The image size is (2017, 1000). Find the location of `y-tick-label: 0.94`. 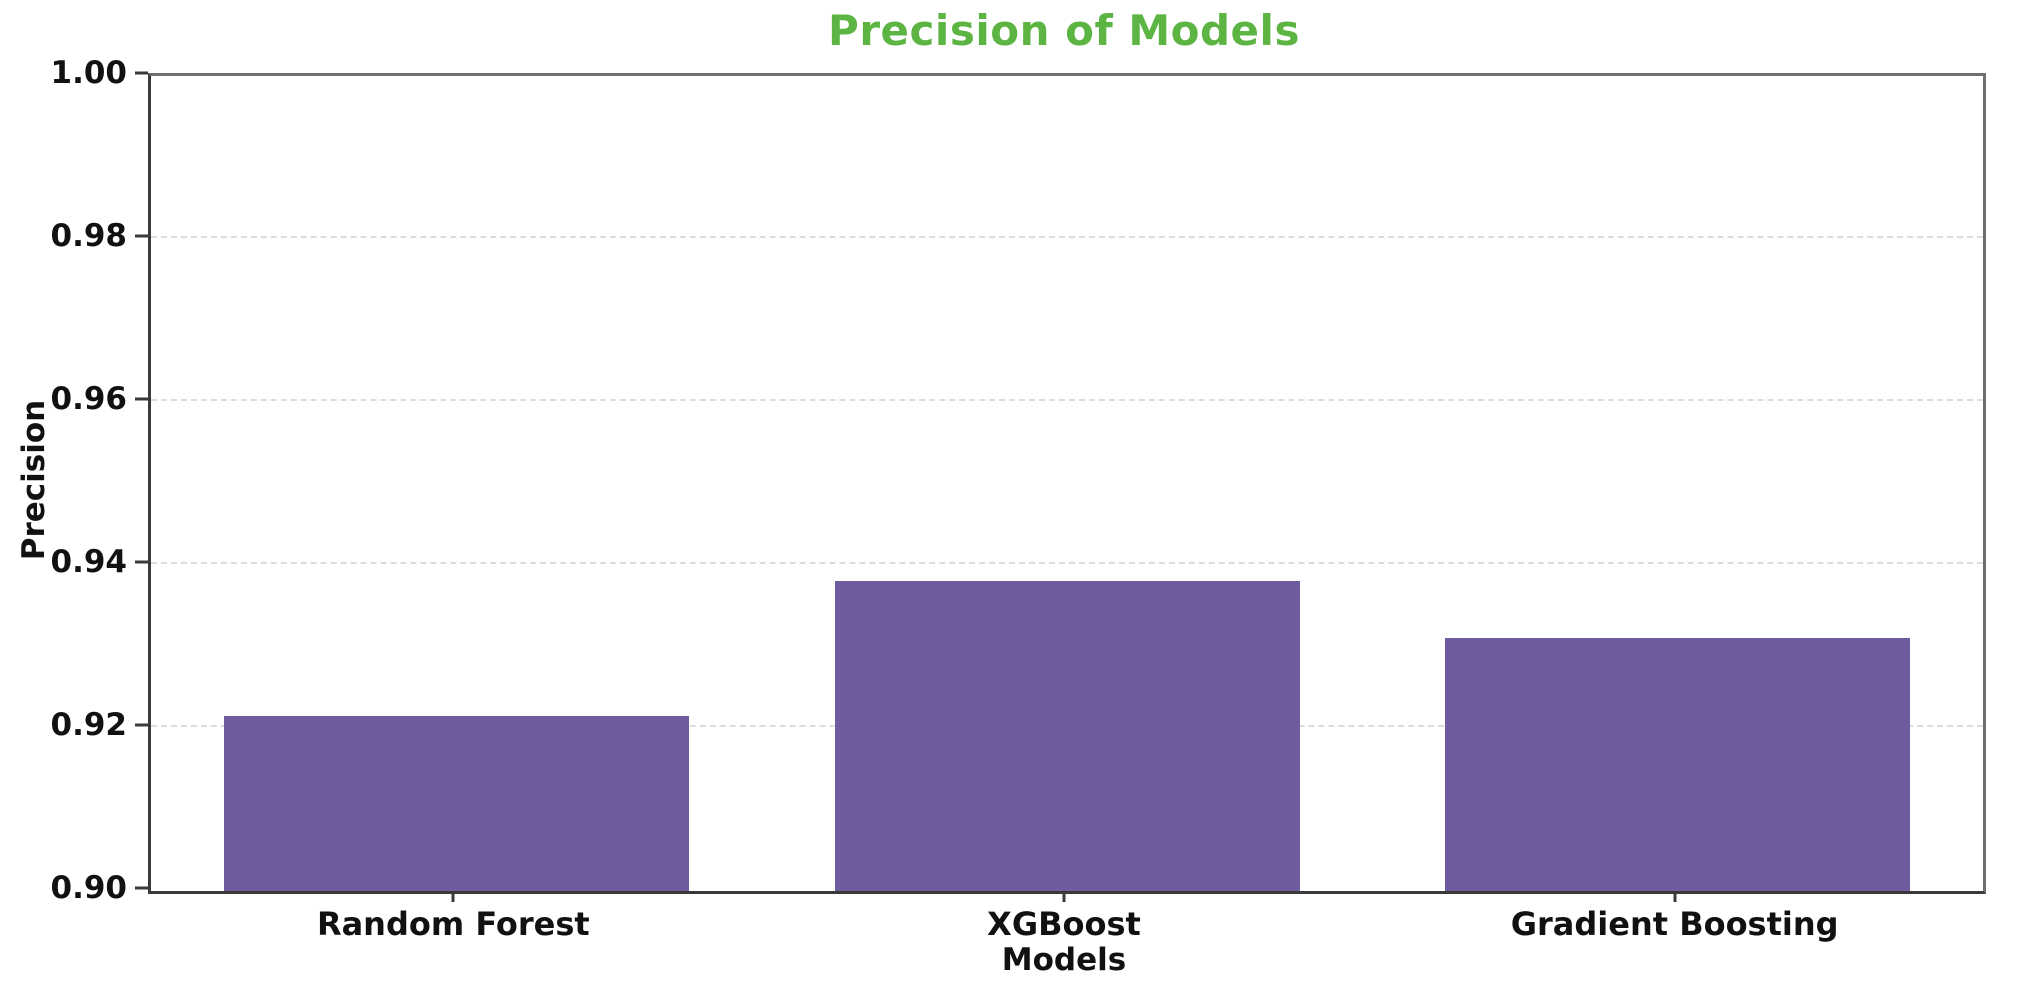

y-tick-label: 0.94 is located at coordinates (89, 562).